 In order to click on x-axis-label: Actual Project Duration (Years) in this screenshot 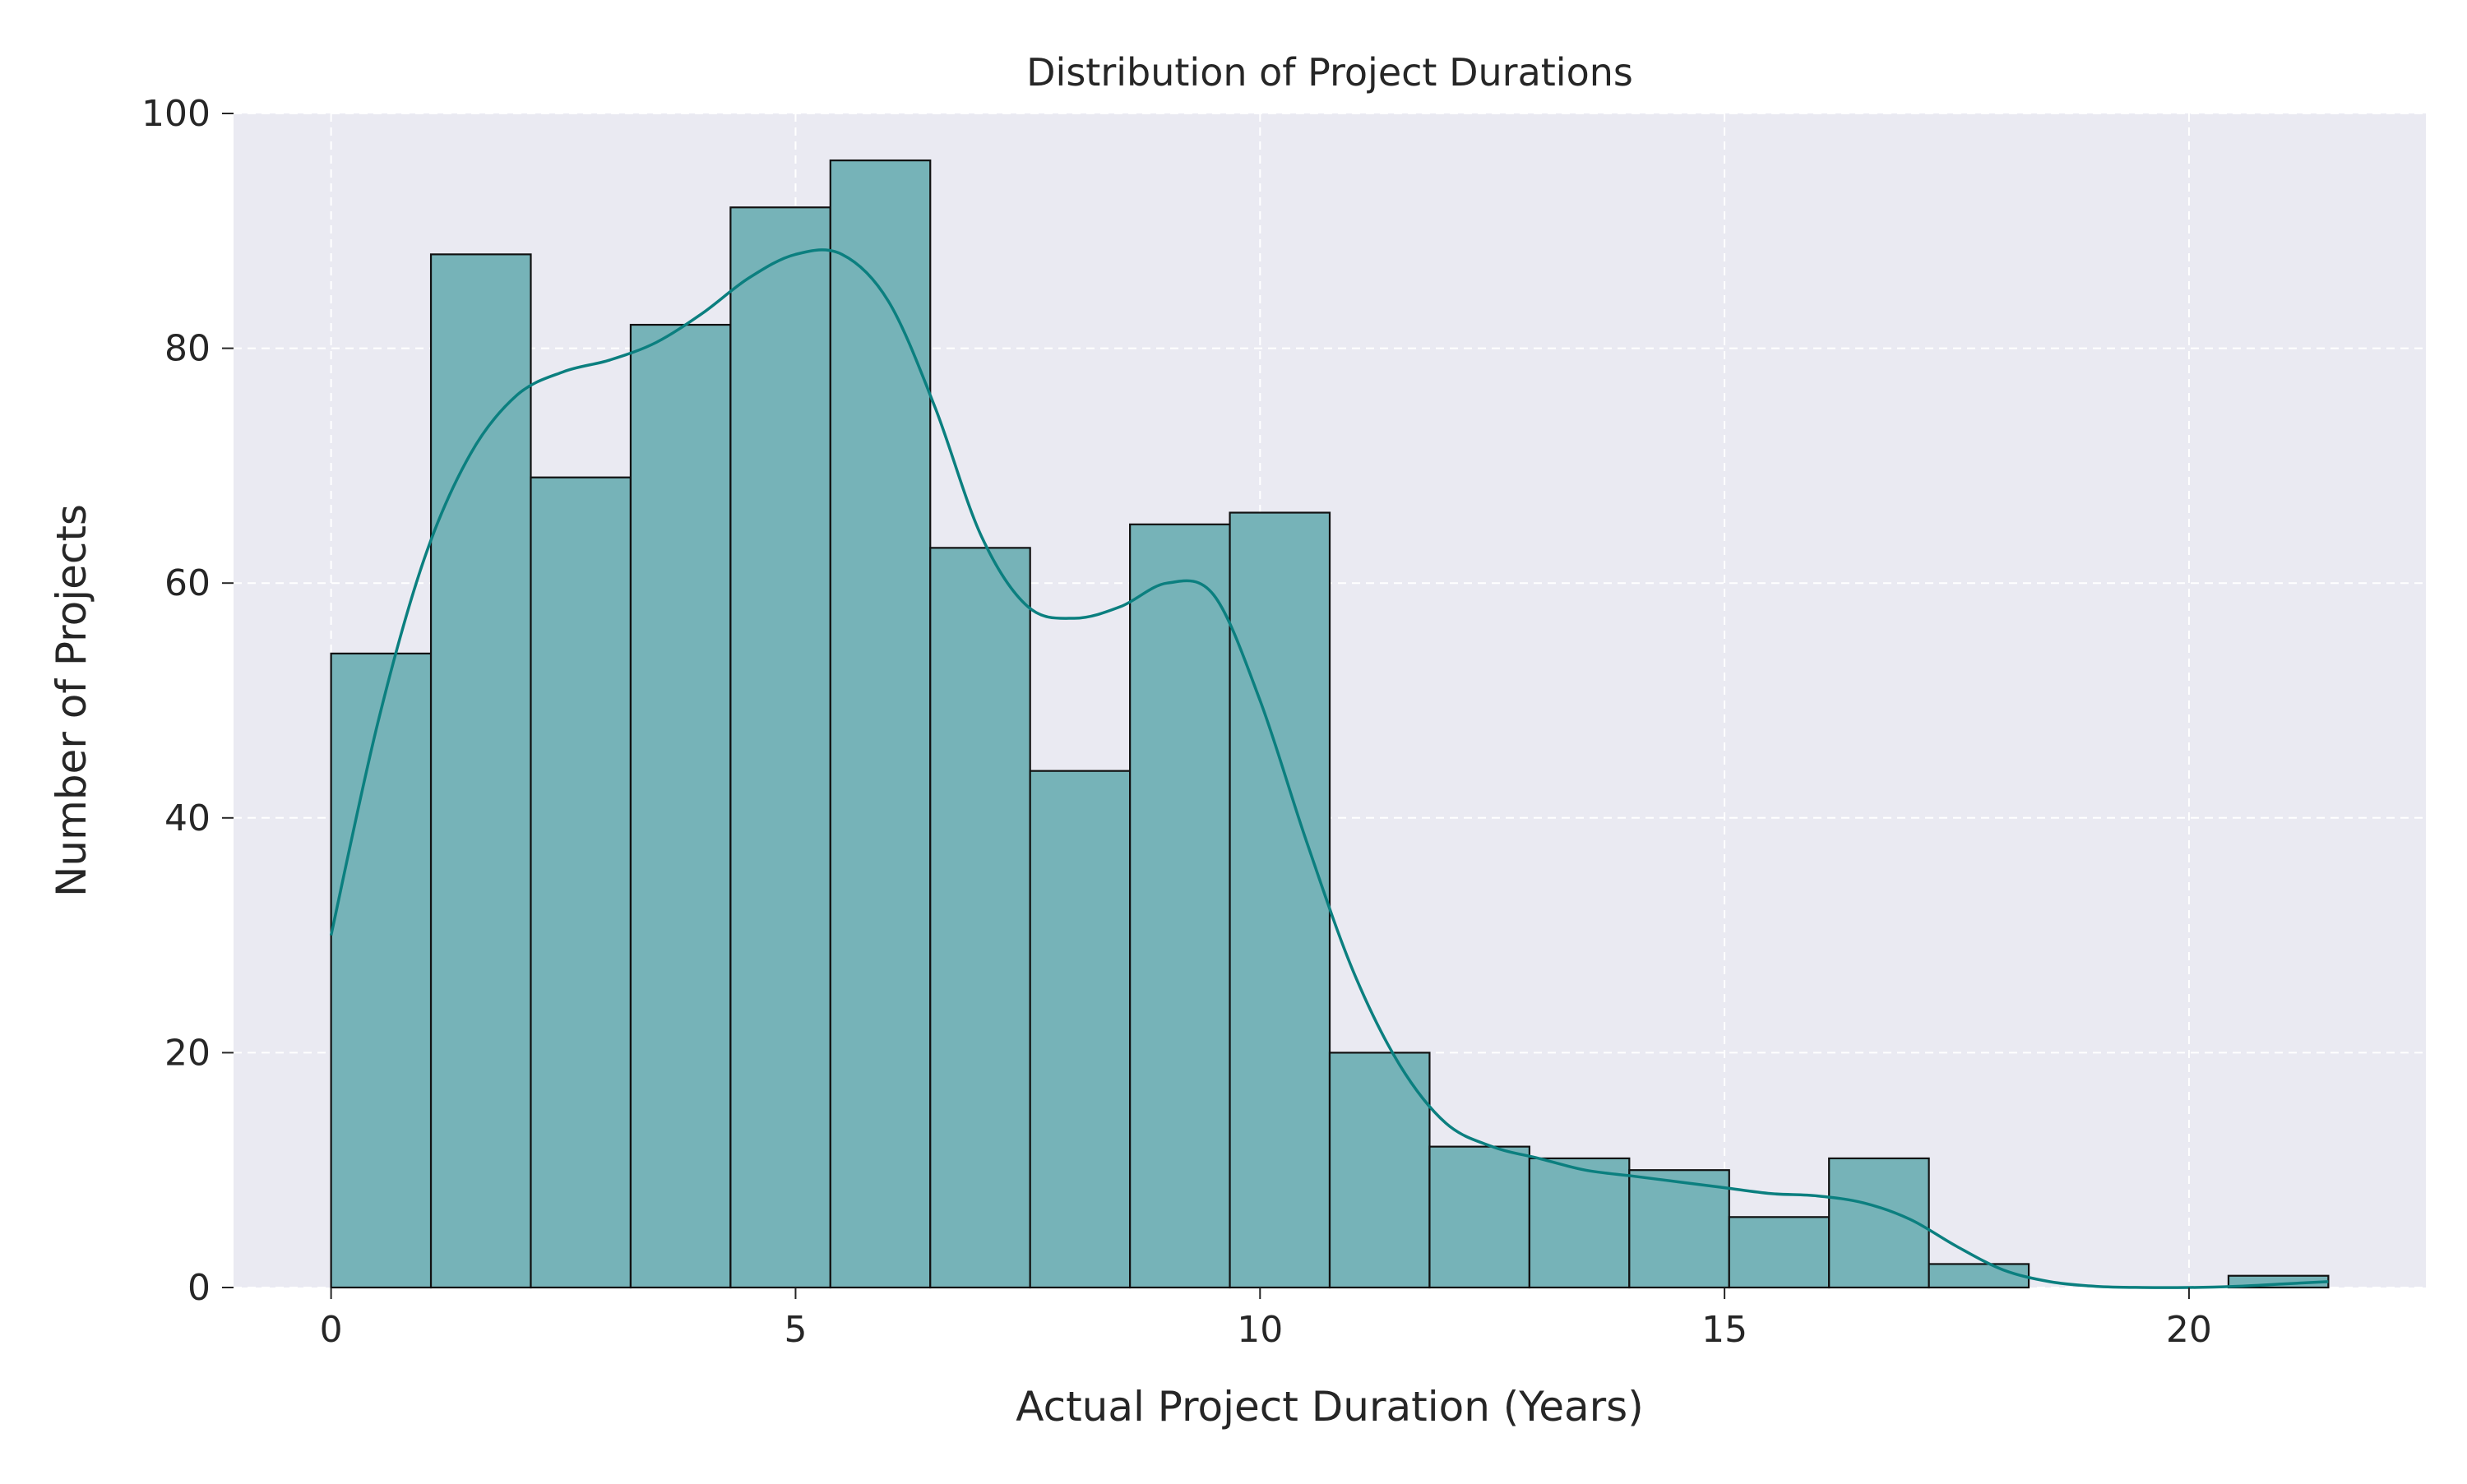, I will do `click(1329, 1407)`.